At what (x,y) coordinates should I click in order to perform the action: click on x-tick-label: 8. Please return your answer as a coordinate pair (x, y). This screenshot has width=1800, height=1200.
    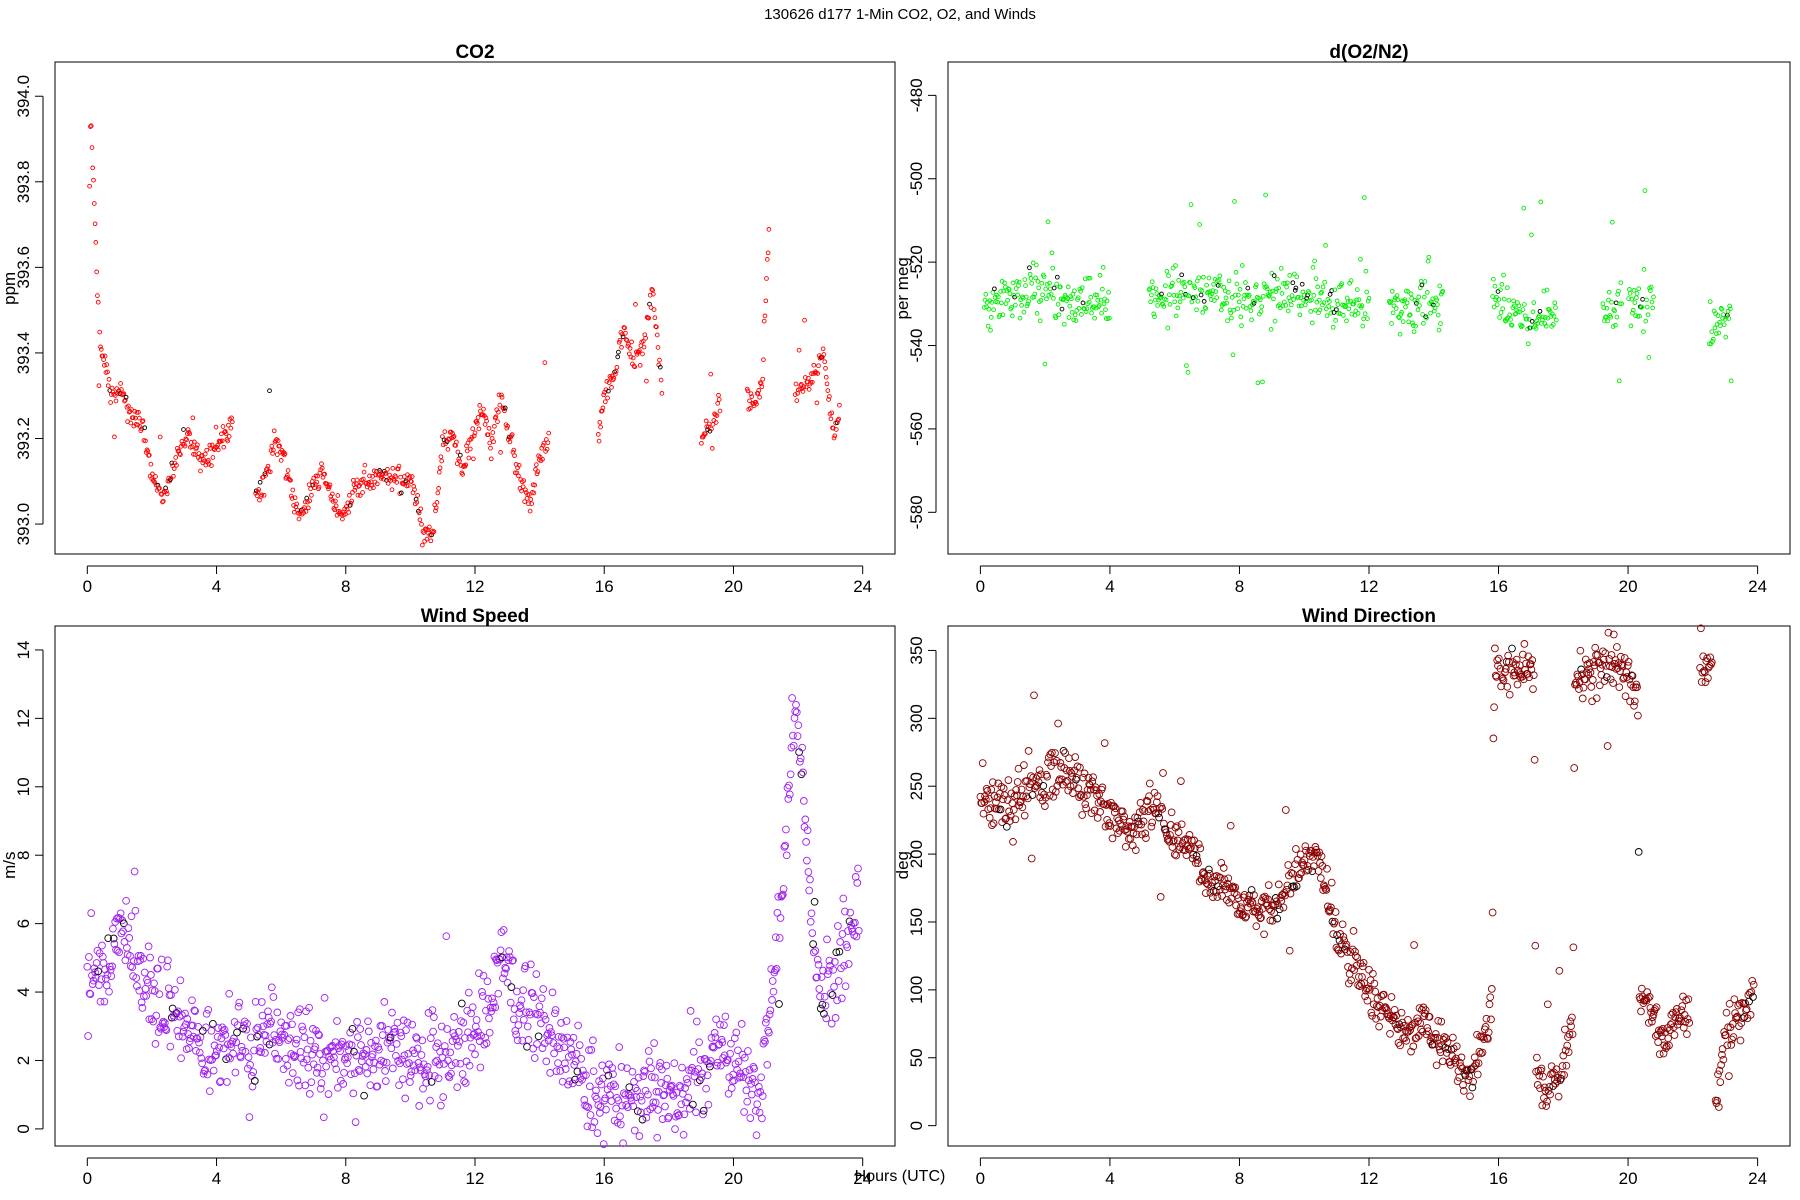
    Looking at the image, I should click on (1239, 1178).